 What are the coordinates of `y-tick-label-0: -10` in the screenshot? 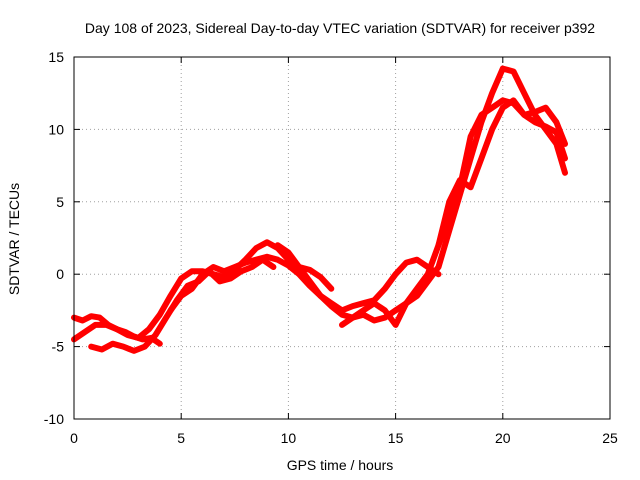 It's located at (54, 419).